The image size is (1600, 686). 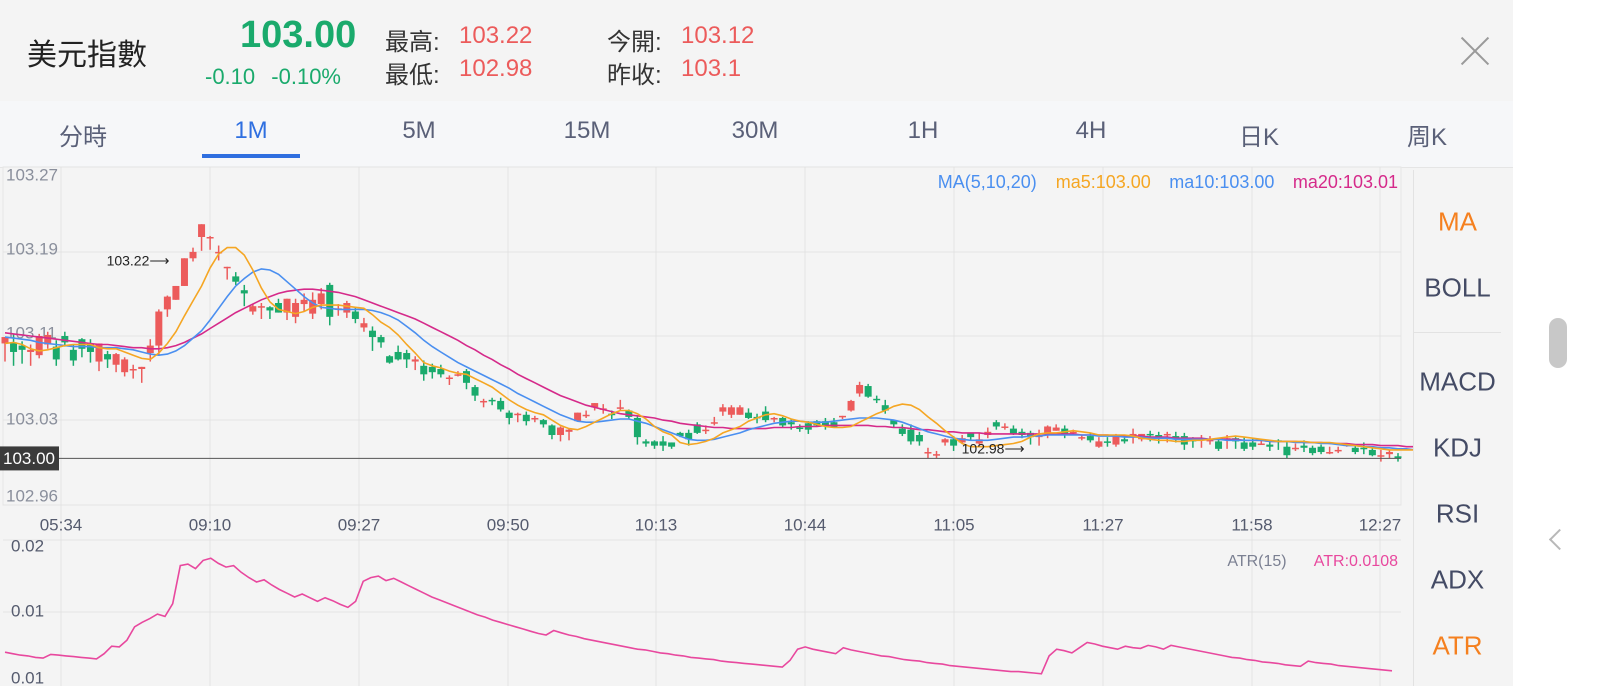 What do you see at coordinates (83, 137) in the screenshot?
I see `tab-time-share: 分時` at bounding box center [83, 137].